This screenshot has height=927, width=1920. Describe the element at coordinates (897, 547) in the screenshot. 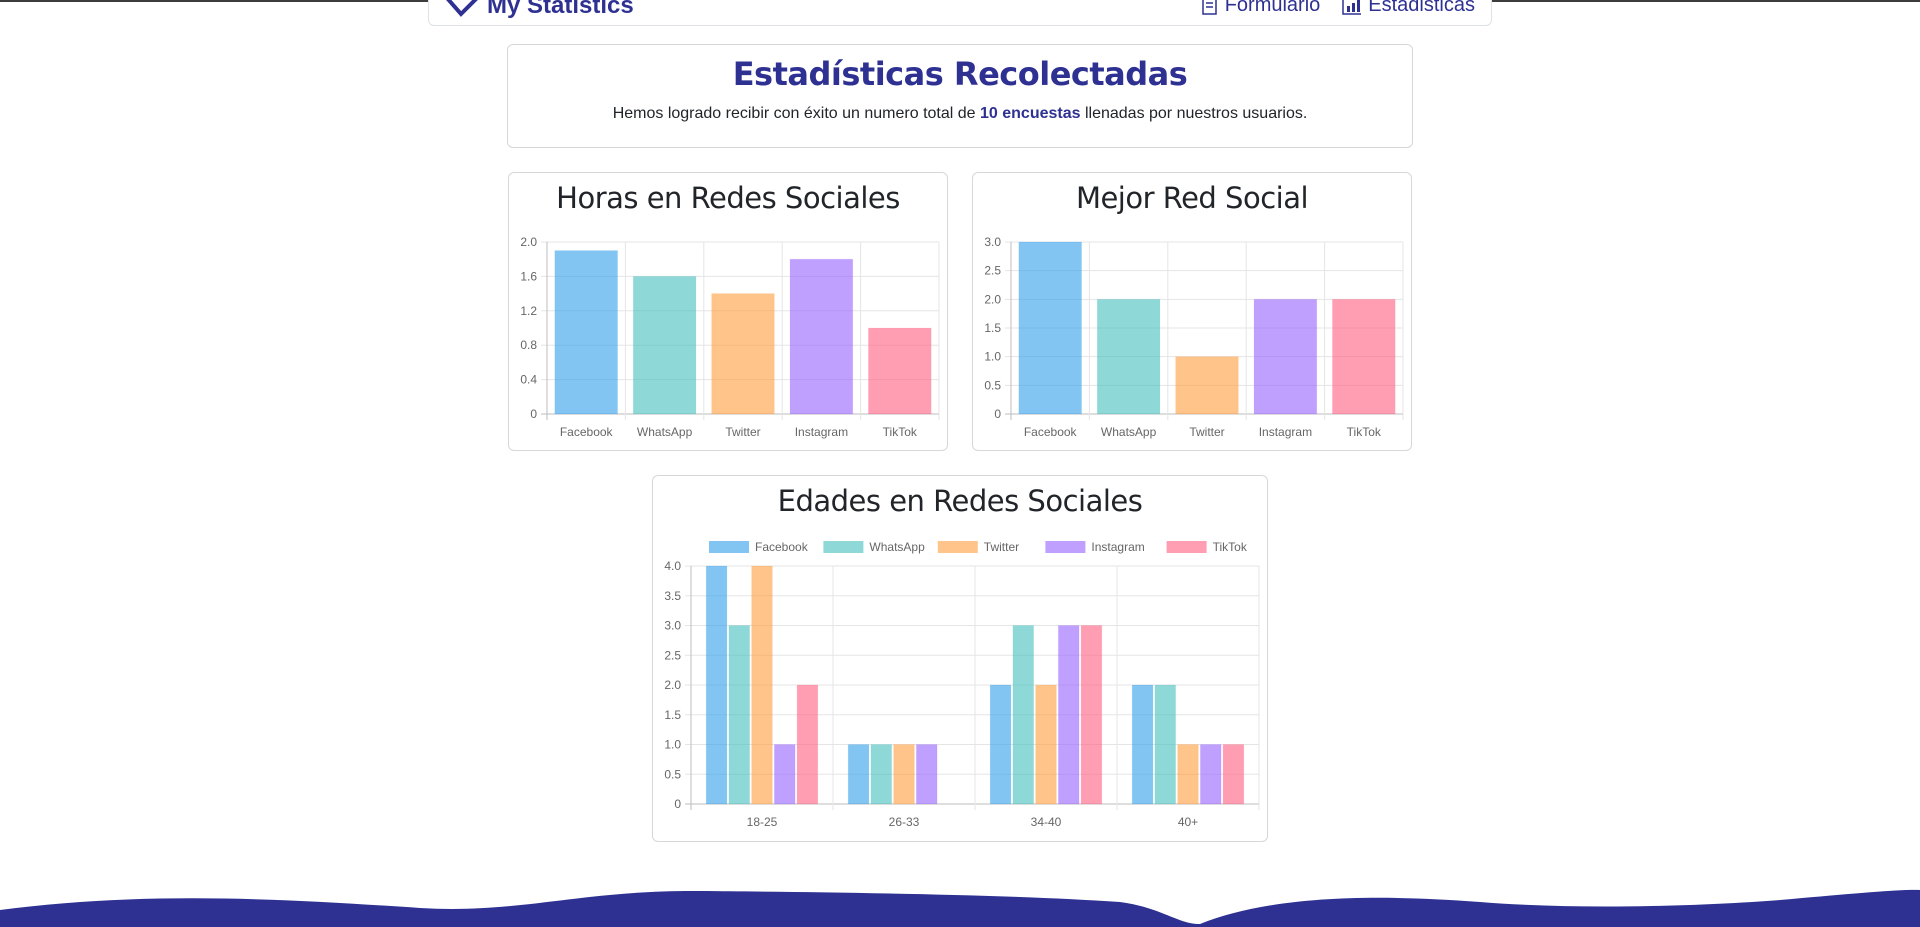

I see `legend-label: WhatsApp` at that location.